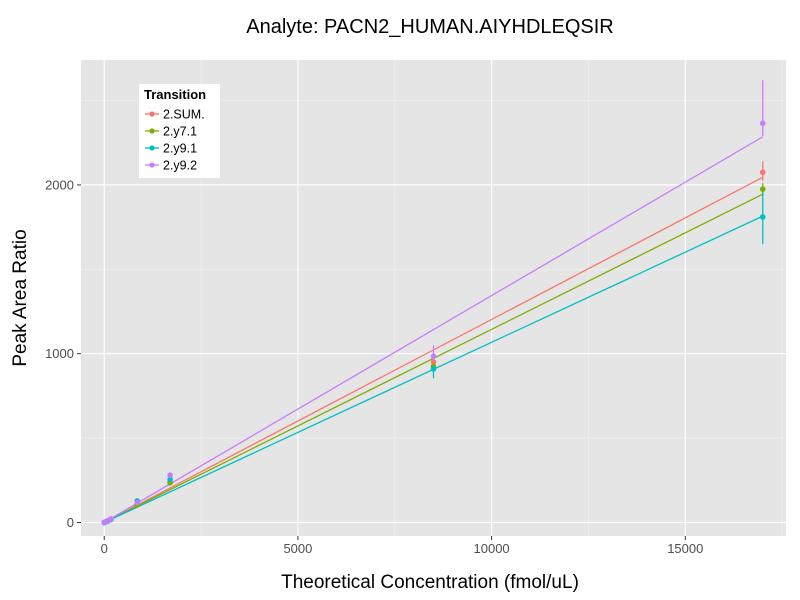  Describe the element at coordinates (175, 140) in the screenshot. I see `legend-items: 2.SUM. 2.y7.1 2.y9.1 2.y9.2` at that location.